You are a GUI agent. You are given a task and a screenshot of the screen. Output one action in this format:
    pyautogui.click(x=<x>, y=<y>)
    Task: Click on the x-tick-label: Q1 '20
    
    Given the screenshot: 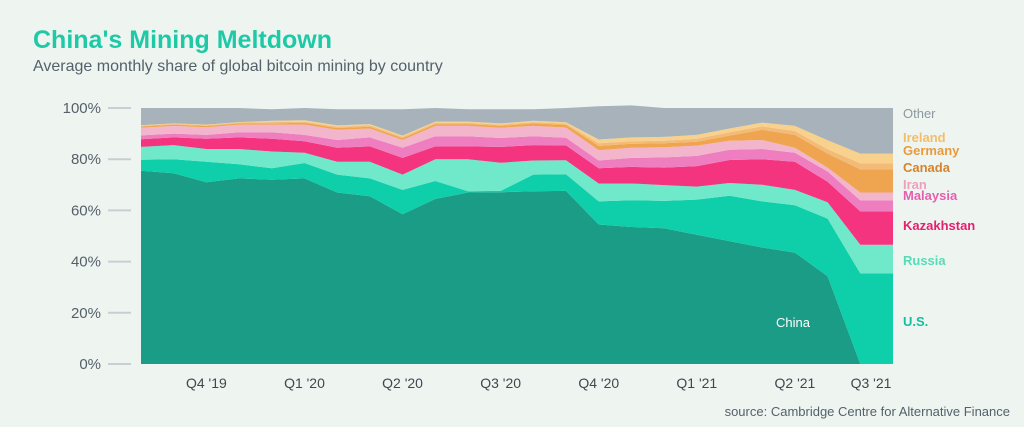 What is the action you would take?
    pyautogui.click(x=304, y=383)
    